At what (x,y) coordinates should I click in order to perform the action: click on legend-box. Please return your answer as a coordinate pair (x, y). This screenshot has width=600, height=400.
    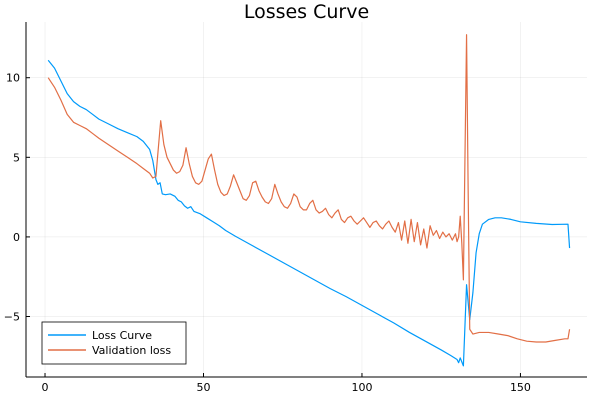
    Looking at the image, I should click on (114, 343).